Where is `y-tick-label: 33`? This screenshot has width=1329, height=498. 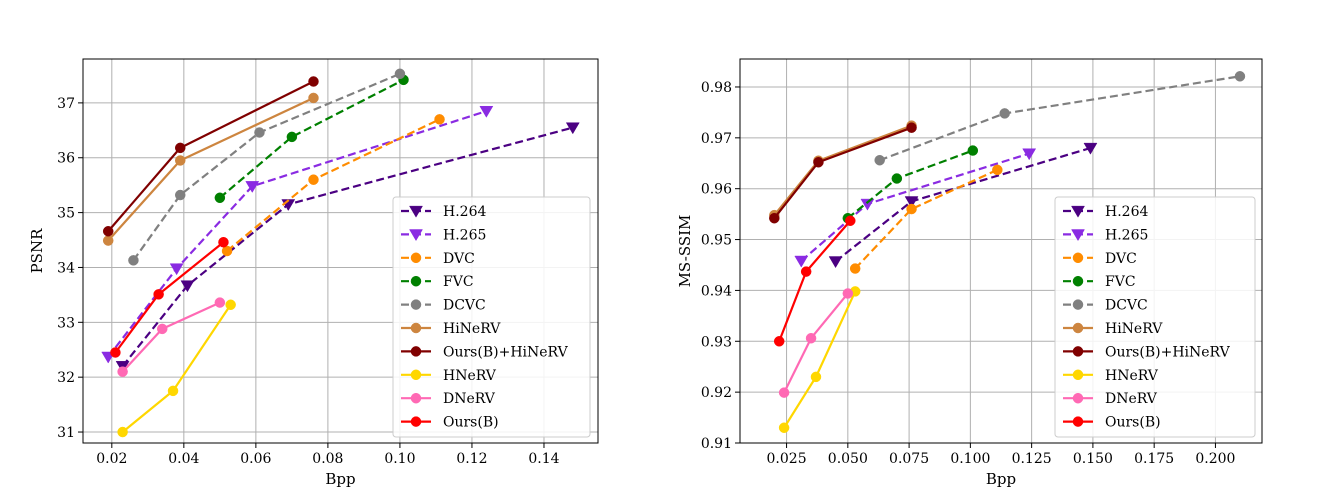 y-tick-label: 33 is located at coordinates (66, 323).